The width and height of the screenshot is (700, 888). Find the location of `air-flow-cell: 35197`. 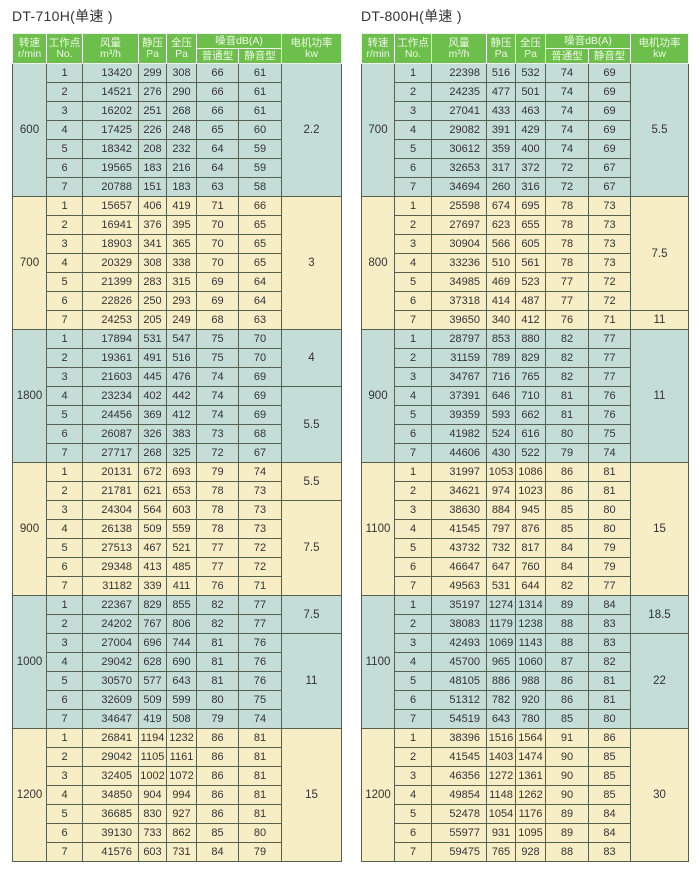

air-flow-cell: 35197 is located at coordinates (459, 605).